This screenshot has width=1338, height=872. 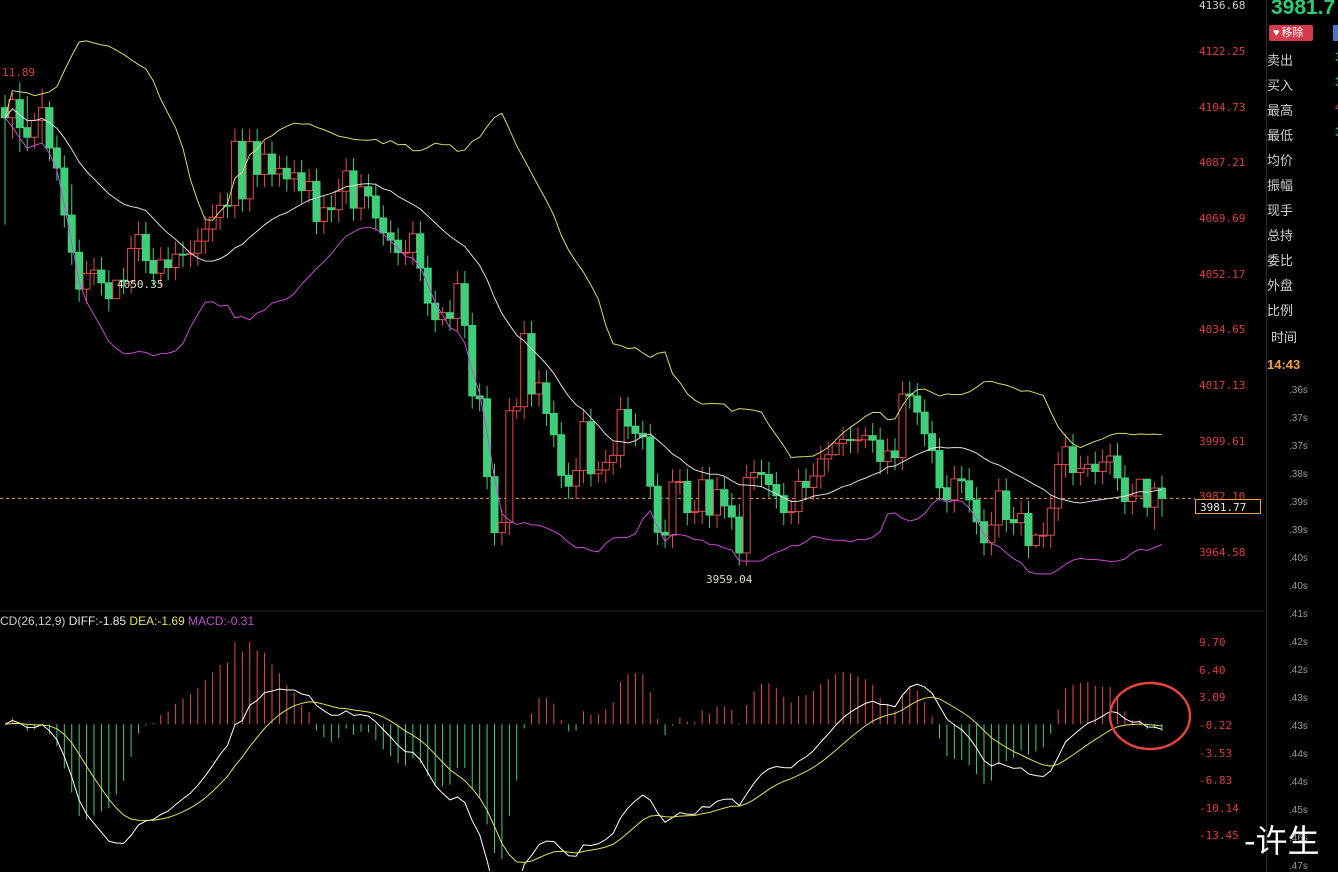 What do you see at coordinates (1282, 841) in the screenshot?
I see `watermark: -许生` at bounding box center [1282, 841].